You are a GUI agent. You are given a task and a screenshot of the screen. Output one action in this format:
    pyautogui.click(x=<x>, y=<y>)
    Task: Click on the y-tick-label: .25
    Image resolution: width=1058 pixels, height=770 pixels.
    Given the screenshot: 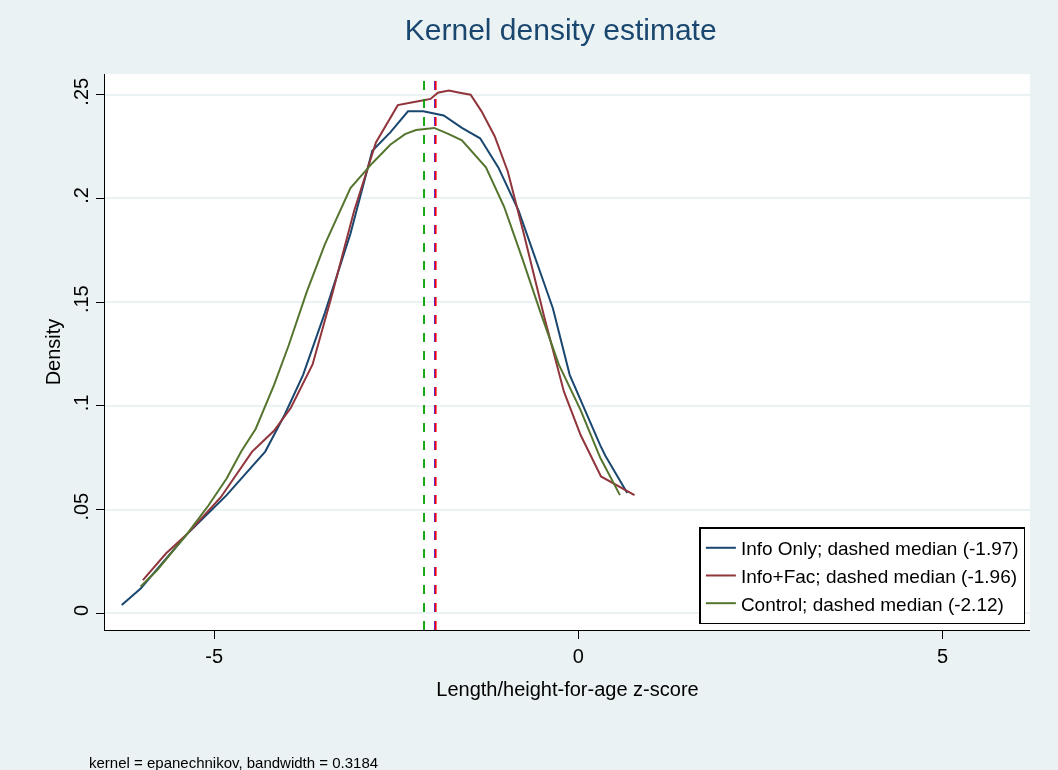 What is the action you would take?
    pyautogui.click(x=81, y=91)
    